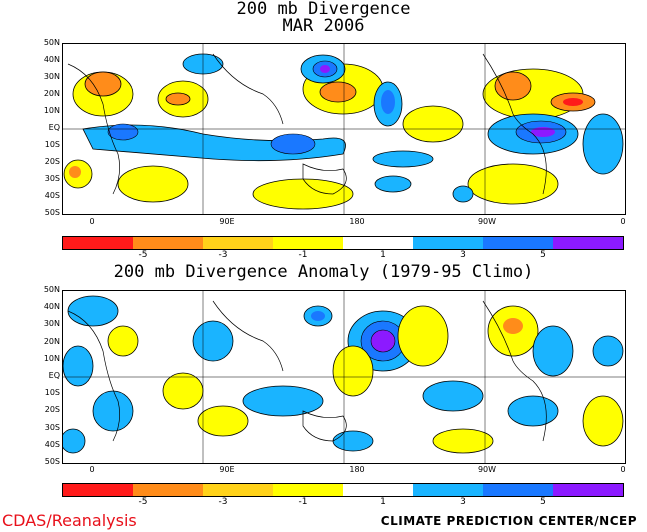 This screenshot has height=532, width=647. I want to click on panel1-title-line1: 200 mb Divergence, so click(323, 9).